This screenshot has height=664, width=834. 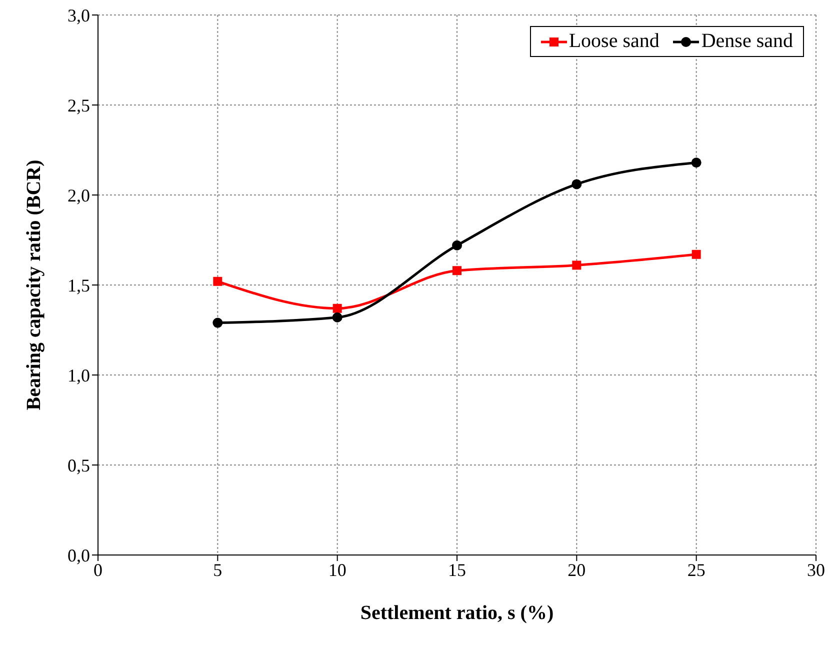 What do you see at coordinates (79, 555) in the screenshot?
I see `y-tick-label: 0,0` at bounding box center [79, 555].